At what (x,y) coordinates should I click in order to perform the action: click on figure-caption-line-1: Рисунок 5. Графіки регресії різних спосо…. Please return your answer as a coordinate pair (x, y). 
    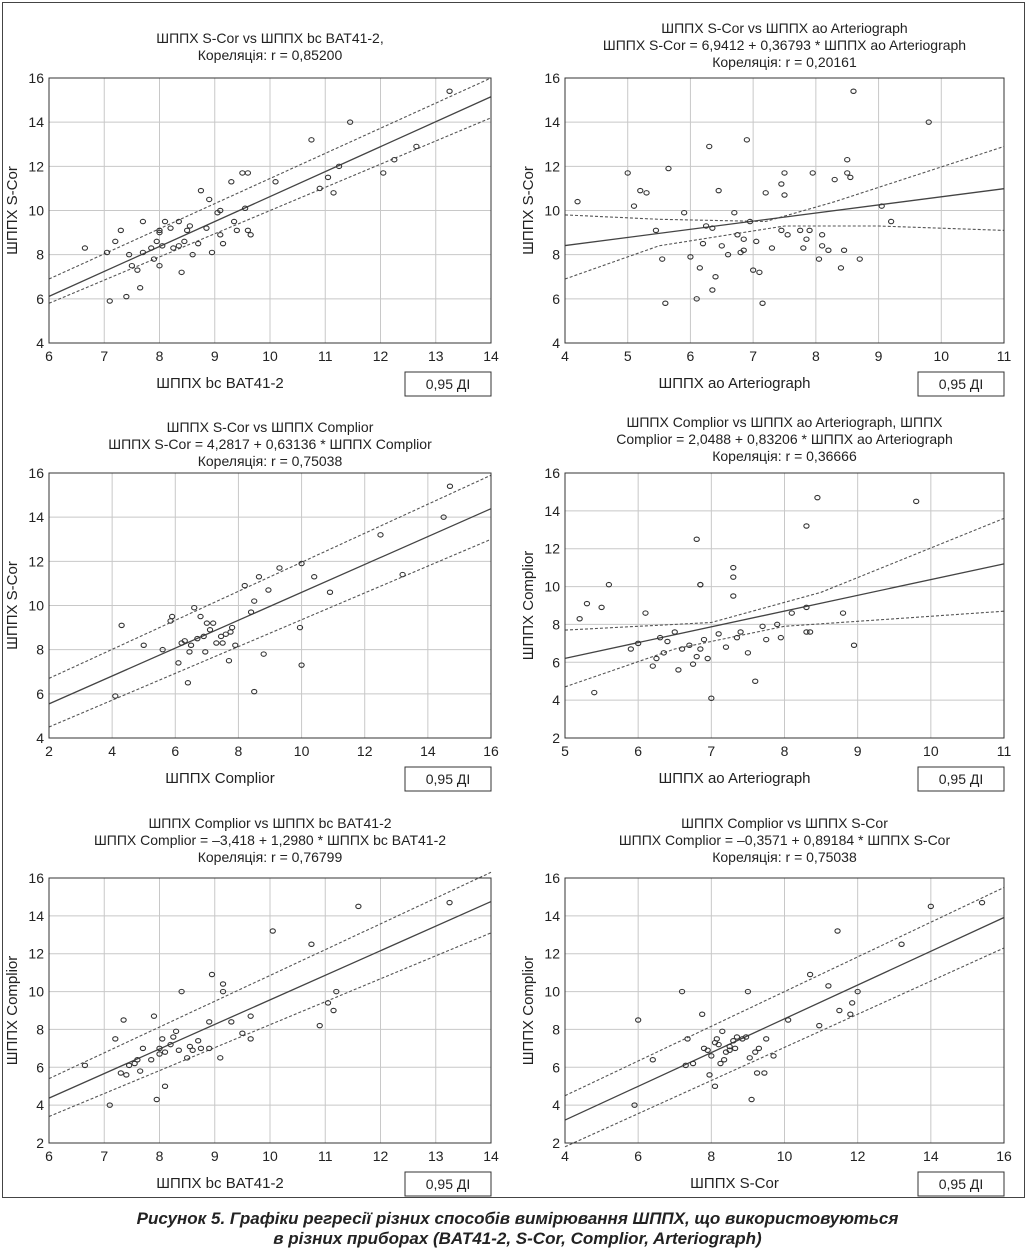
    Looking at the image, I should click on (517, 1218).